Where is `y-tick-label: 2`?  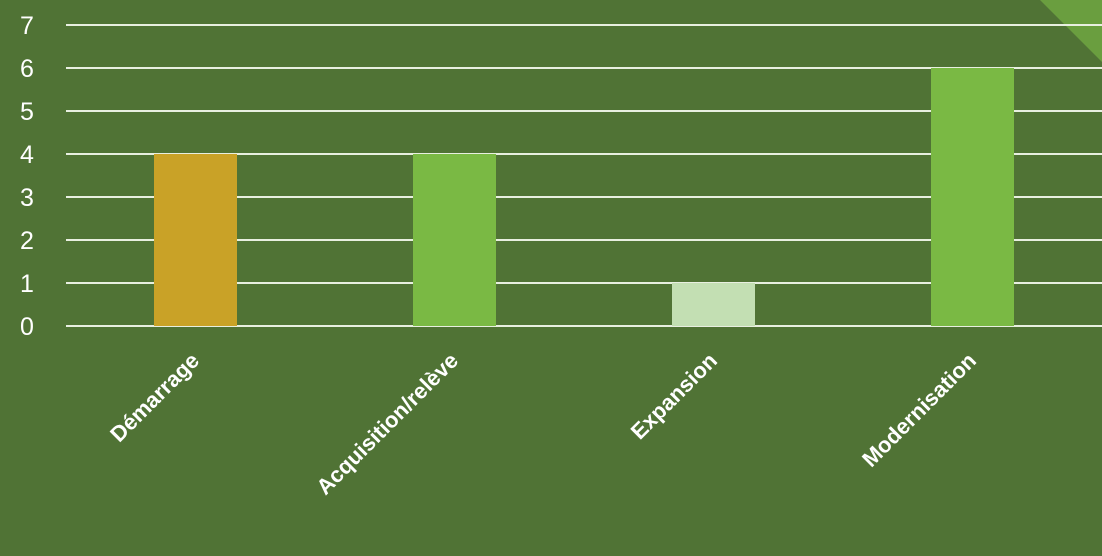
y-tick-label: 2 is located at coordinates (27, 241).